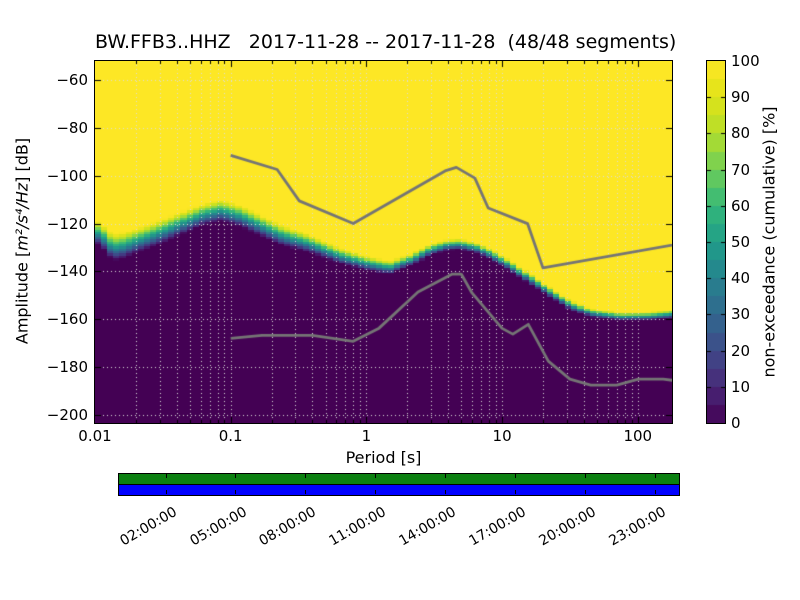  Describe the element at coordinates (366, 436) in the screenshot. I see `x-tick-label: 1` at that location.